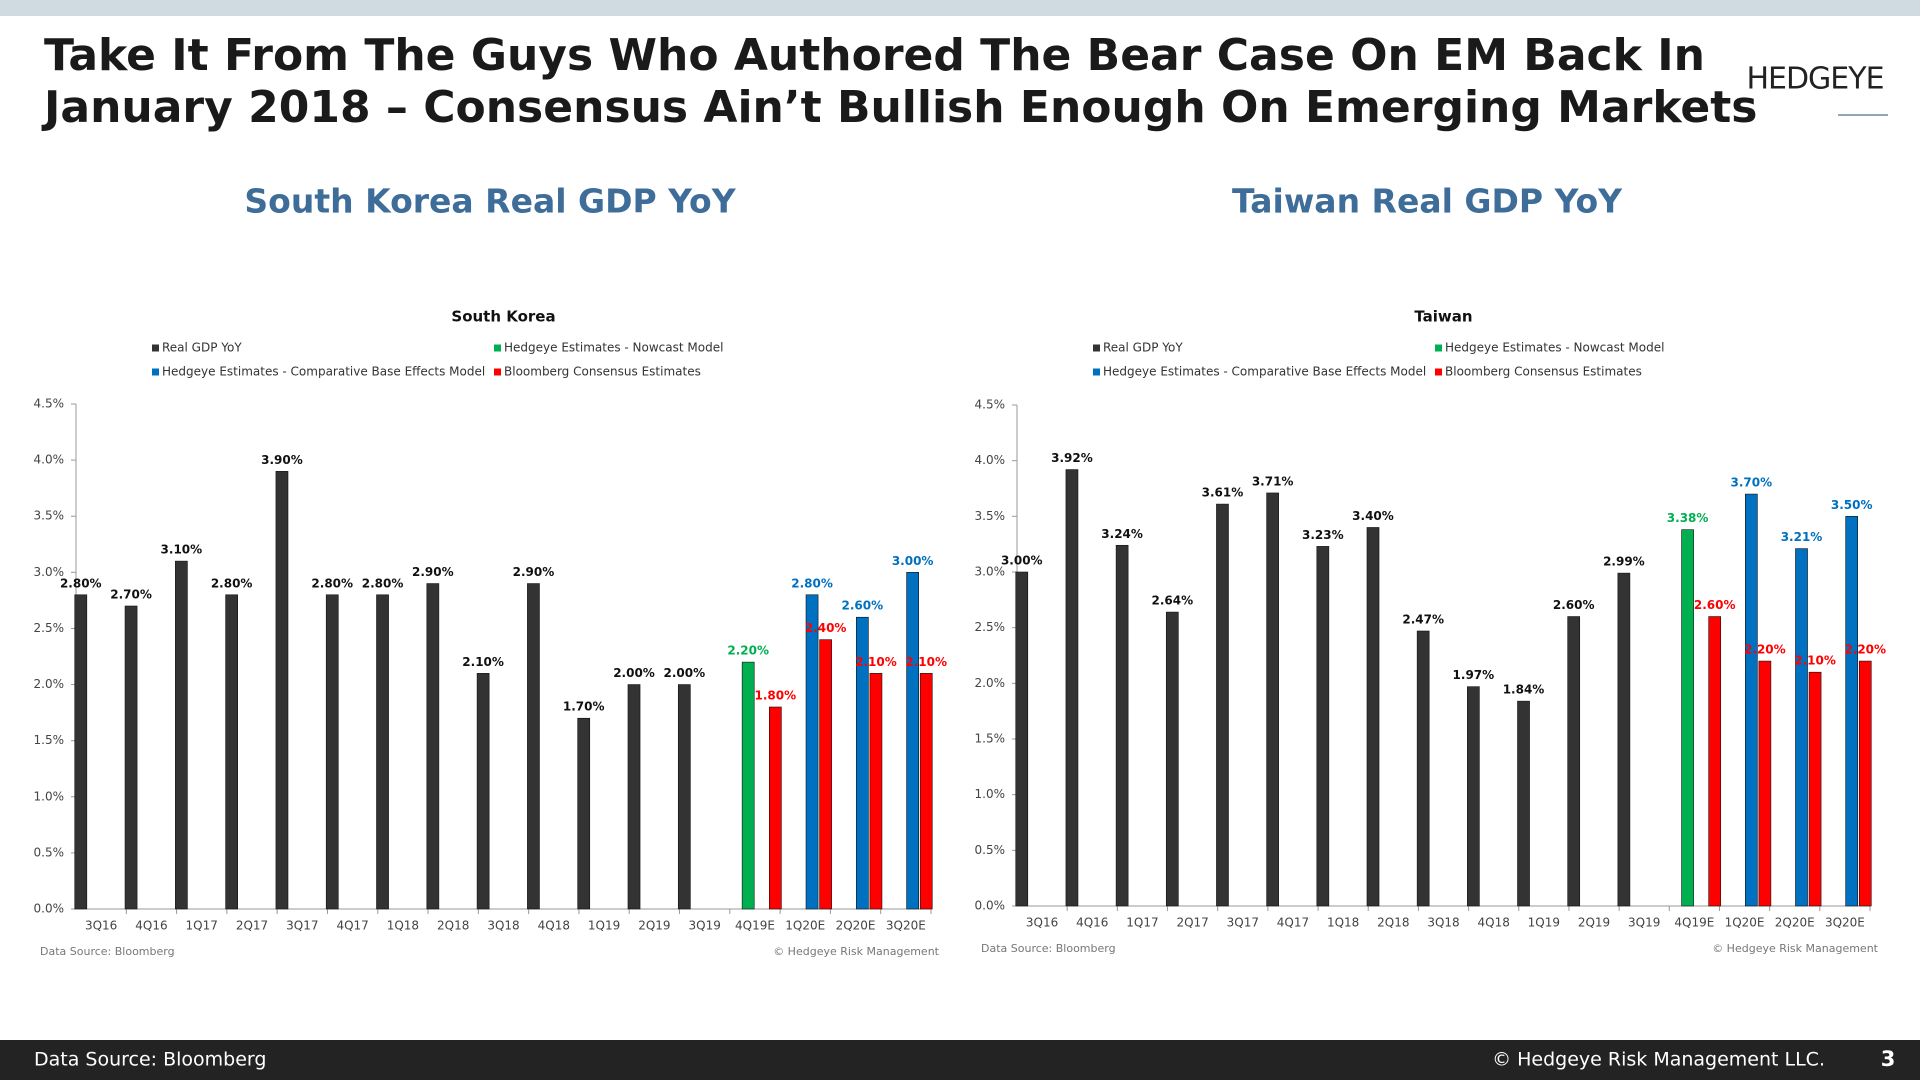  Describe the element at coordinates (990, 850) in the screenshot. I see `y-tick-label: 0.5%` at that location.